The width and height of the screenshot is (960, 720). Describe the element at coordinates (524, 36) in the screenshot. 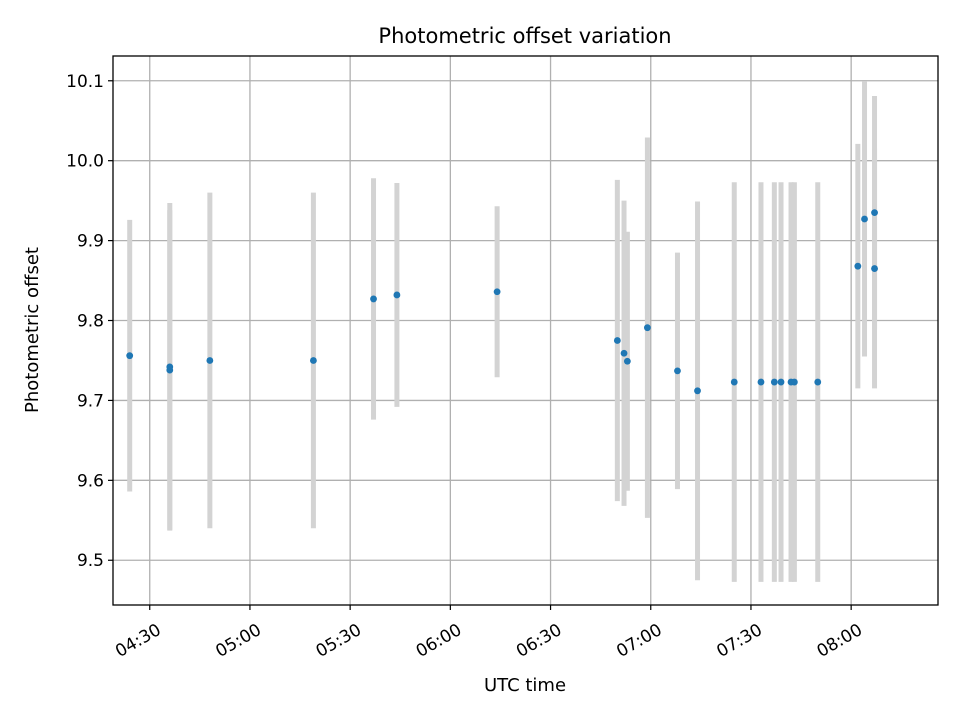

I see `chart-title: Photometric offset variation` at that location.